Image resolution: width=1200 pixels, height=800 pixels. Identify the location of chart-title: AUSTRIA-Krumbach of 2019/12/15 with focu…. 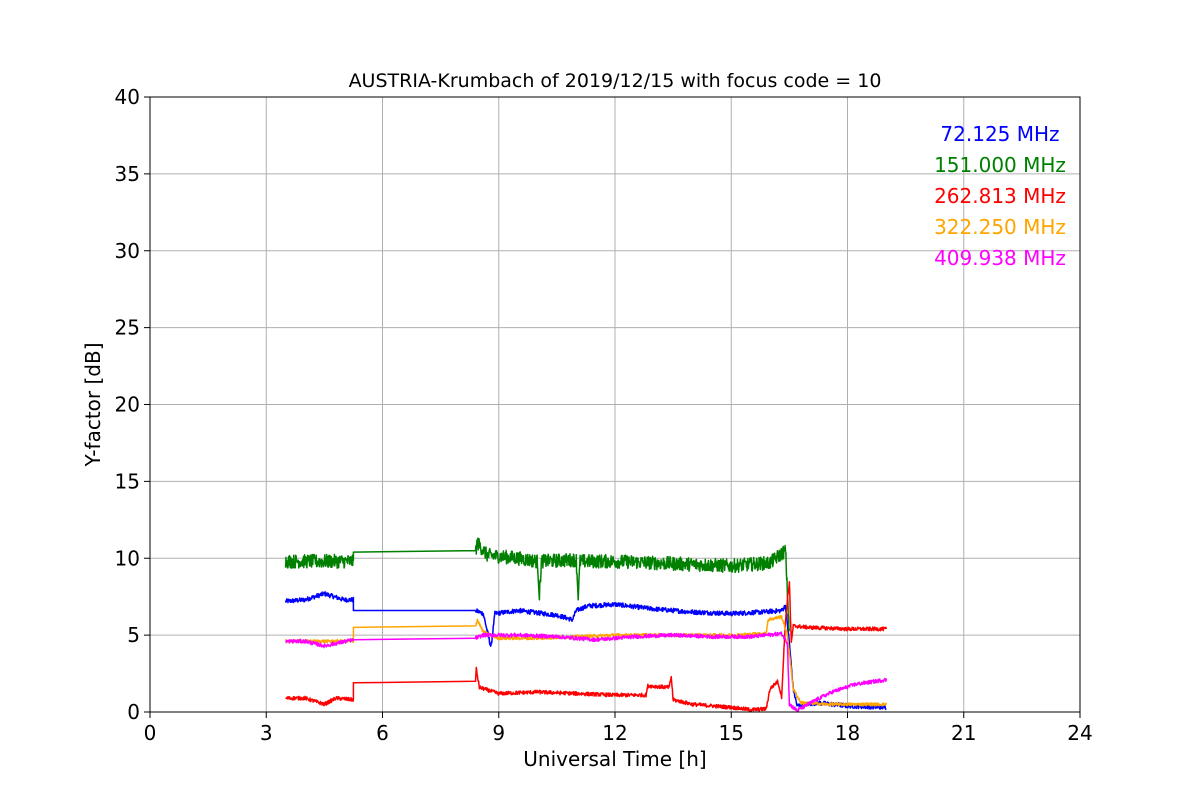
(615, 81).